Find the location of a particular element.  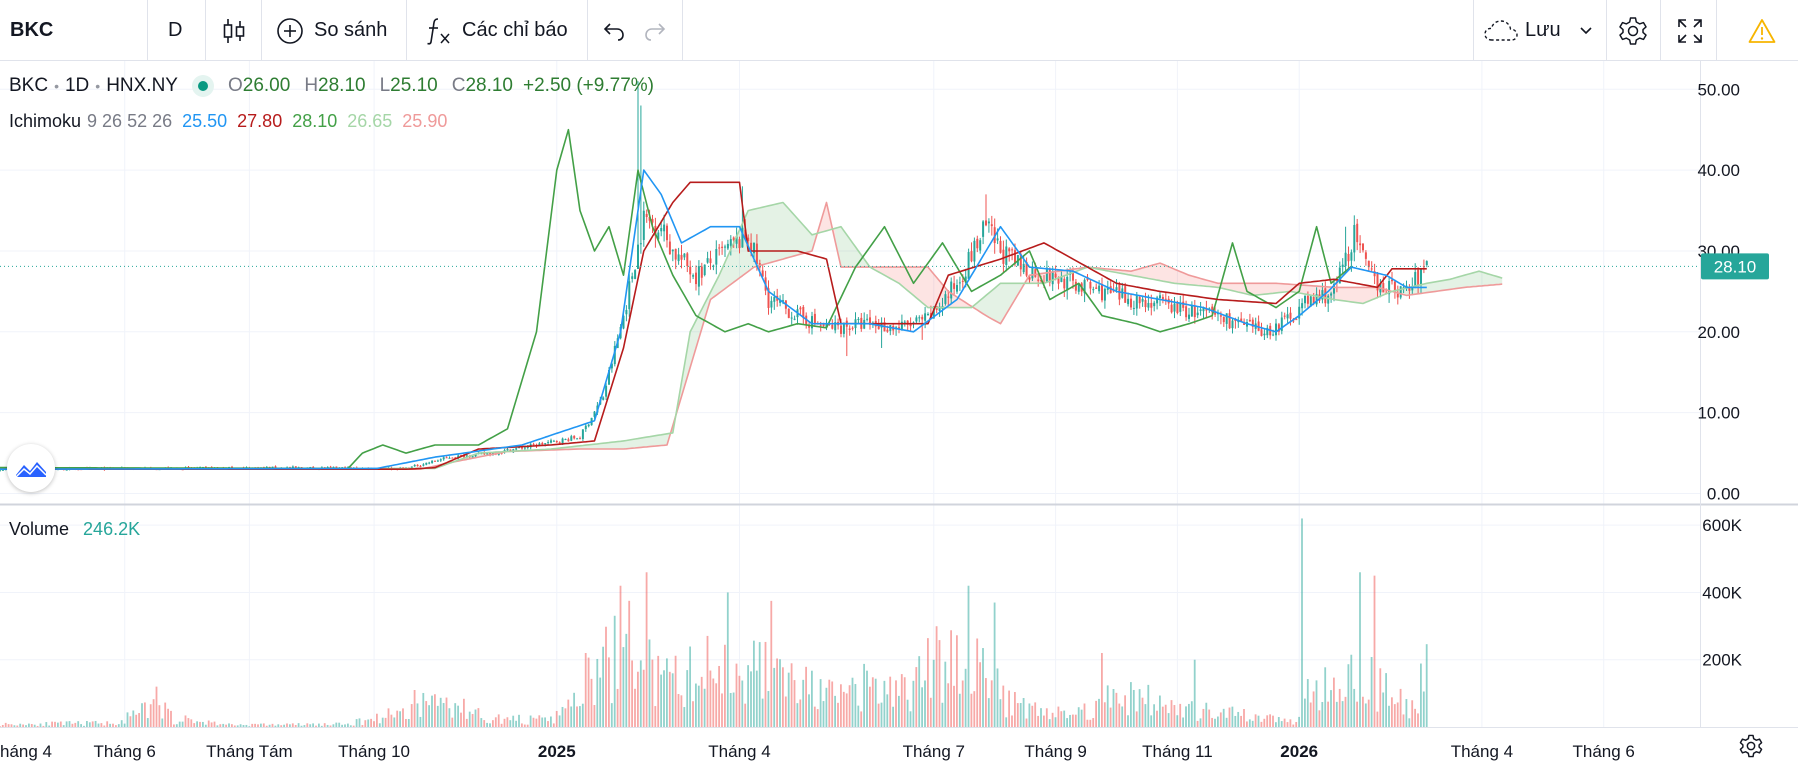

settings-button is located at coordinates (1633, 30).